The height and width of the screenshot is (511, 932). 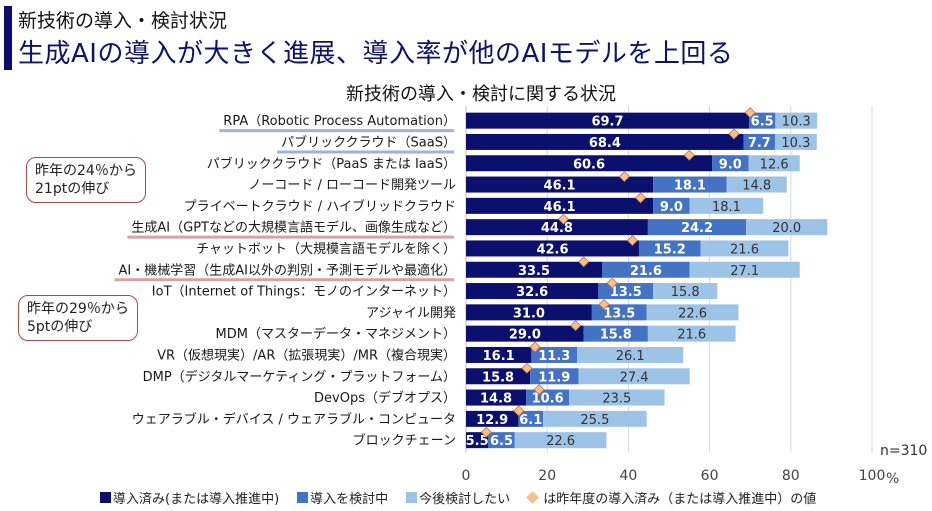 What do you see at coordinates (326, 249) in the screenshot?
I see `category-label: チャットボット（大規模言語モデルを除く）` at bounding box center [326, 249].